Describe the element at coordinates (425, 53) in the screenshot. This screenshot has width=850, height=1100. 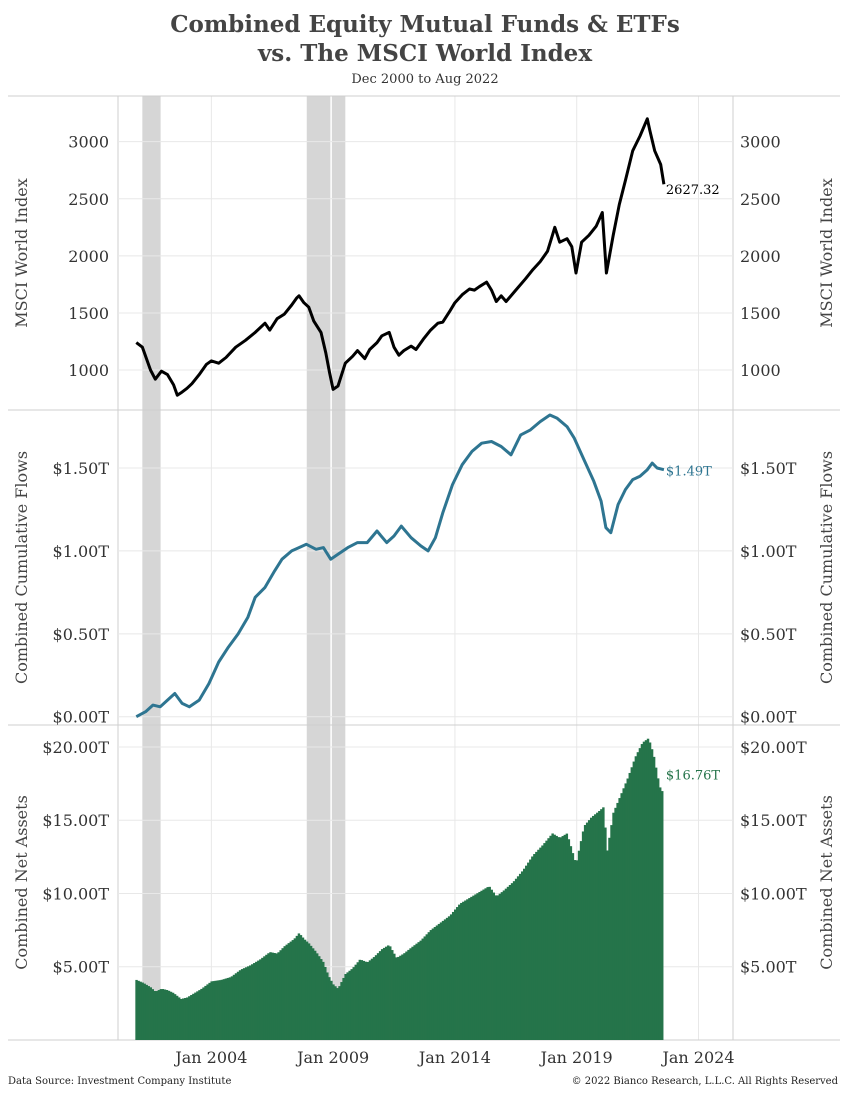
I see `chart-title-line2: vs. The MSCI World Index` at that location.